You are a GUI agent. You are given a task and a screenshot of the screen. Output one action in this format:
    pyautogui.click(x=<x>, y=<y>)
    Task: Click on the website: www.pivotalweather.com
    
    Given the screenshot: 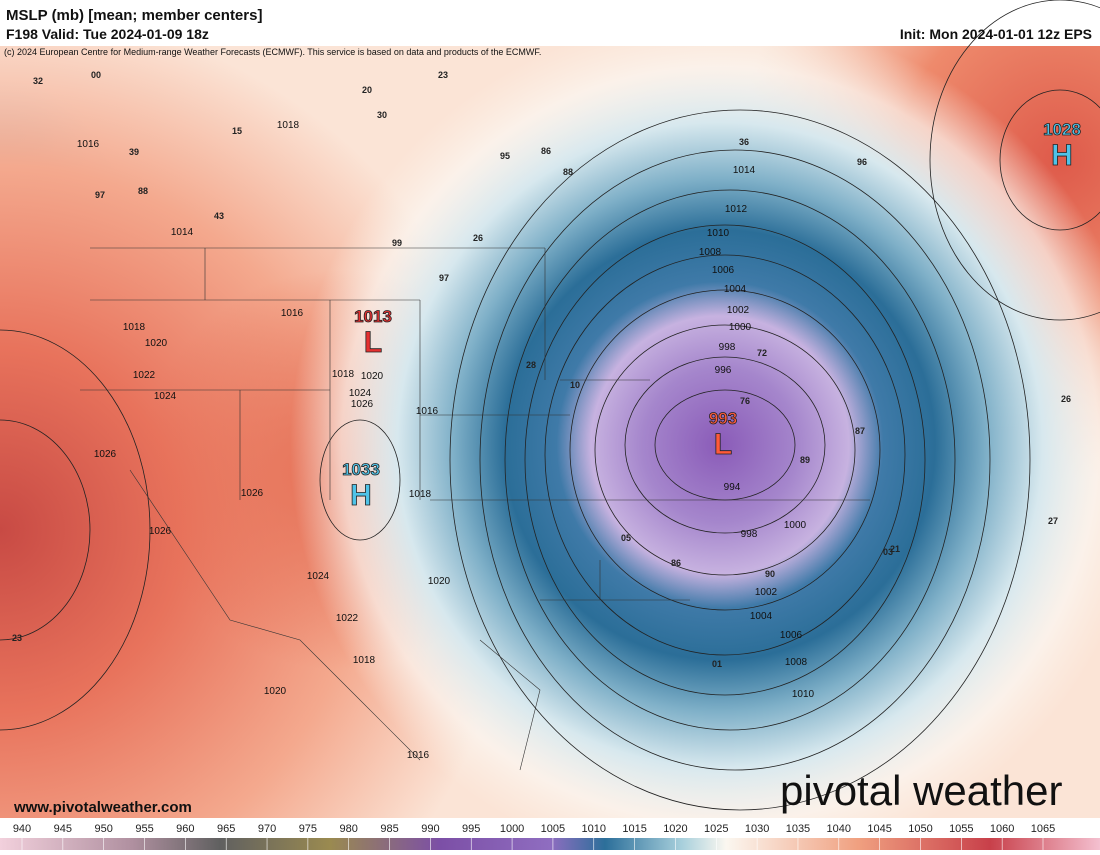 What is the action you would take?
    pyautogui.click(x=102, y=807)
    